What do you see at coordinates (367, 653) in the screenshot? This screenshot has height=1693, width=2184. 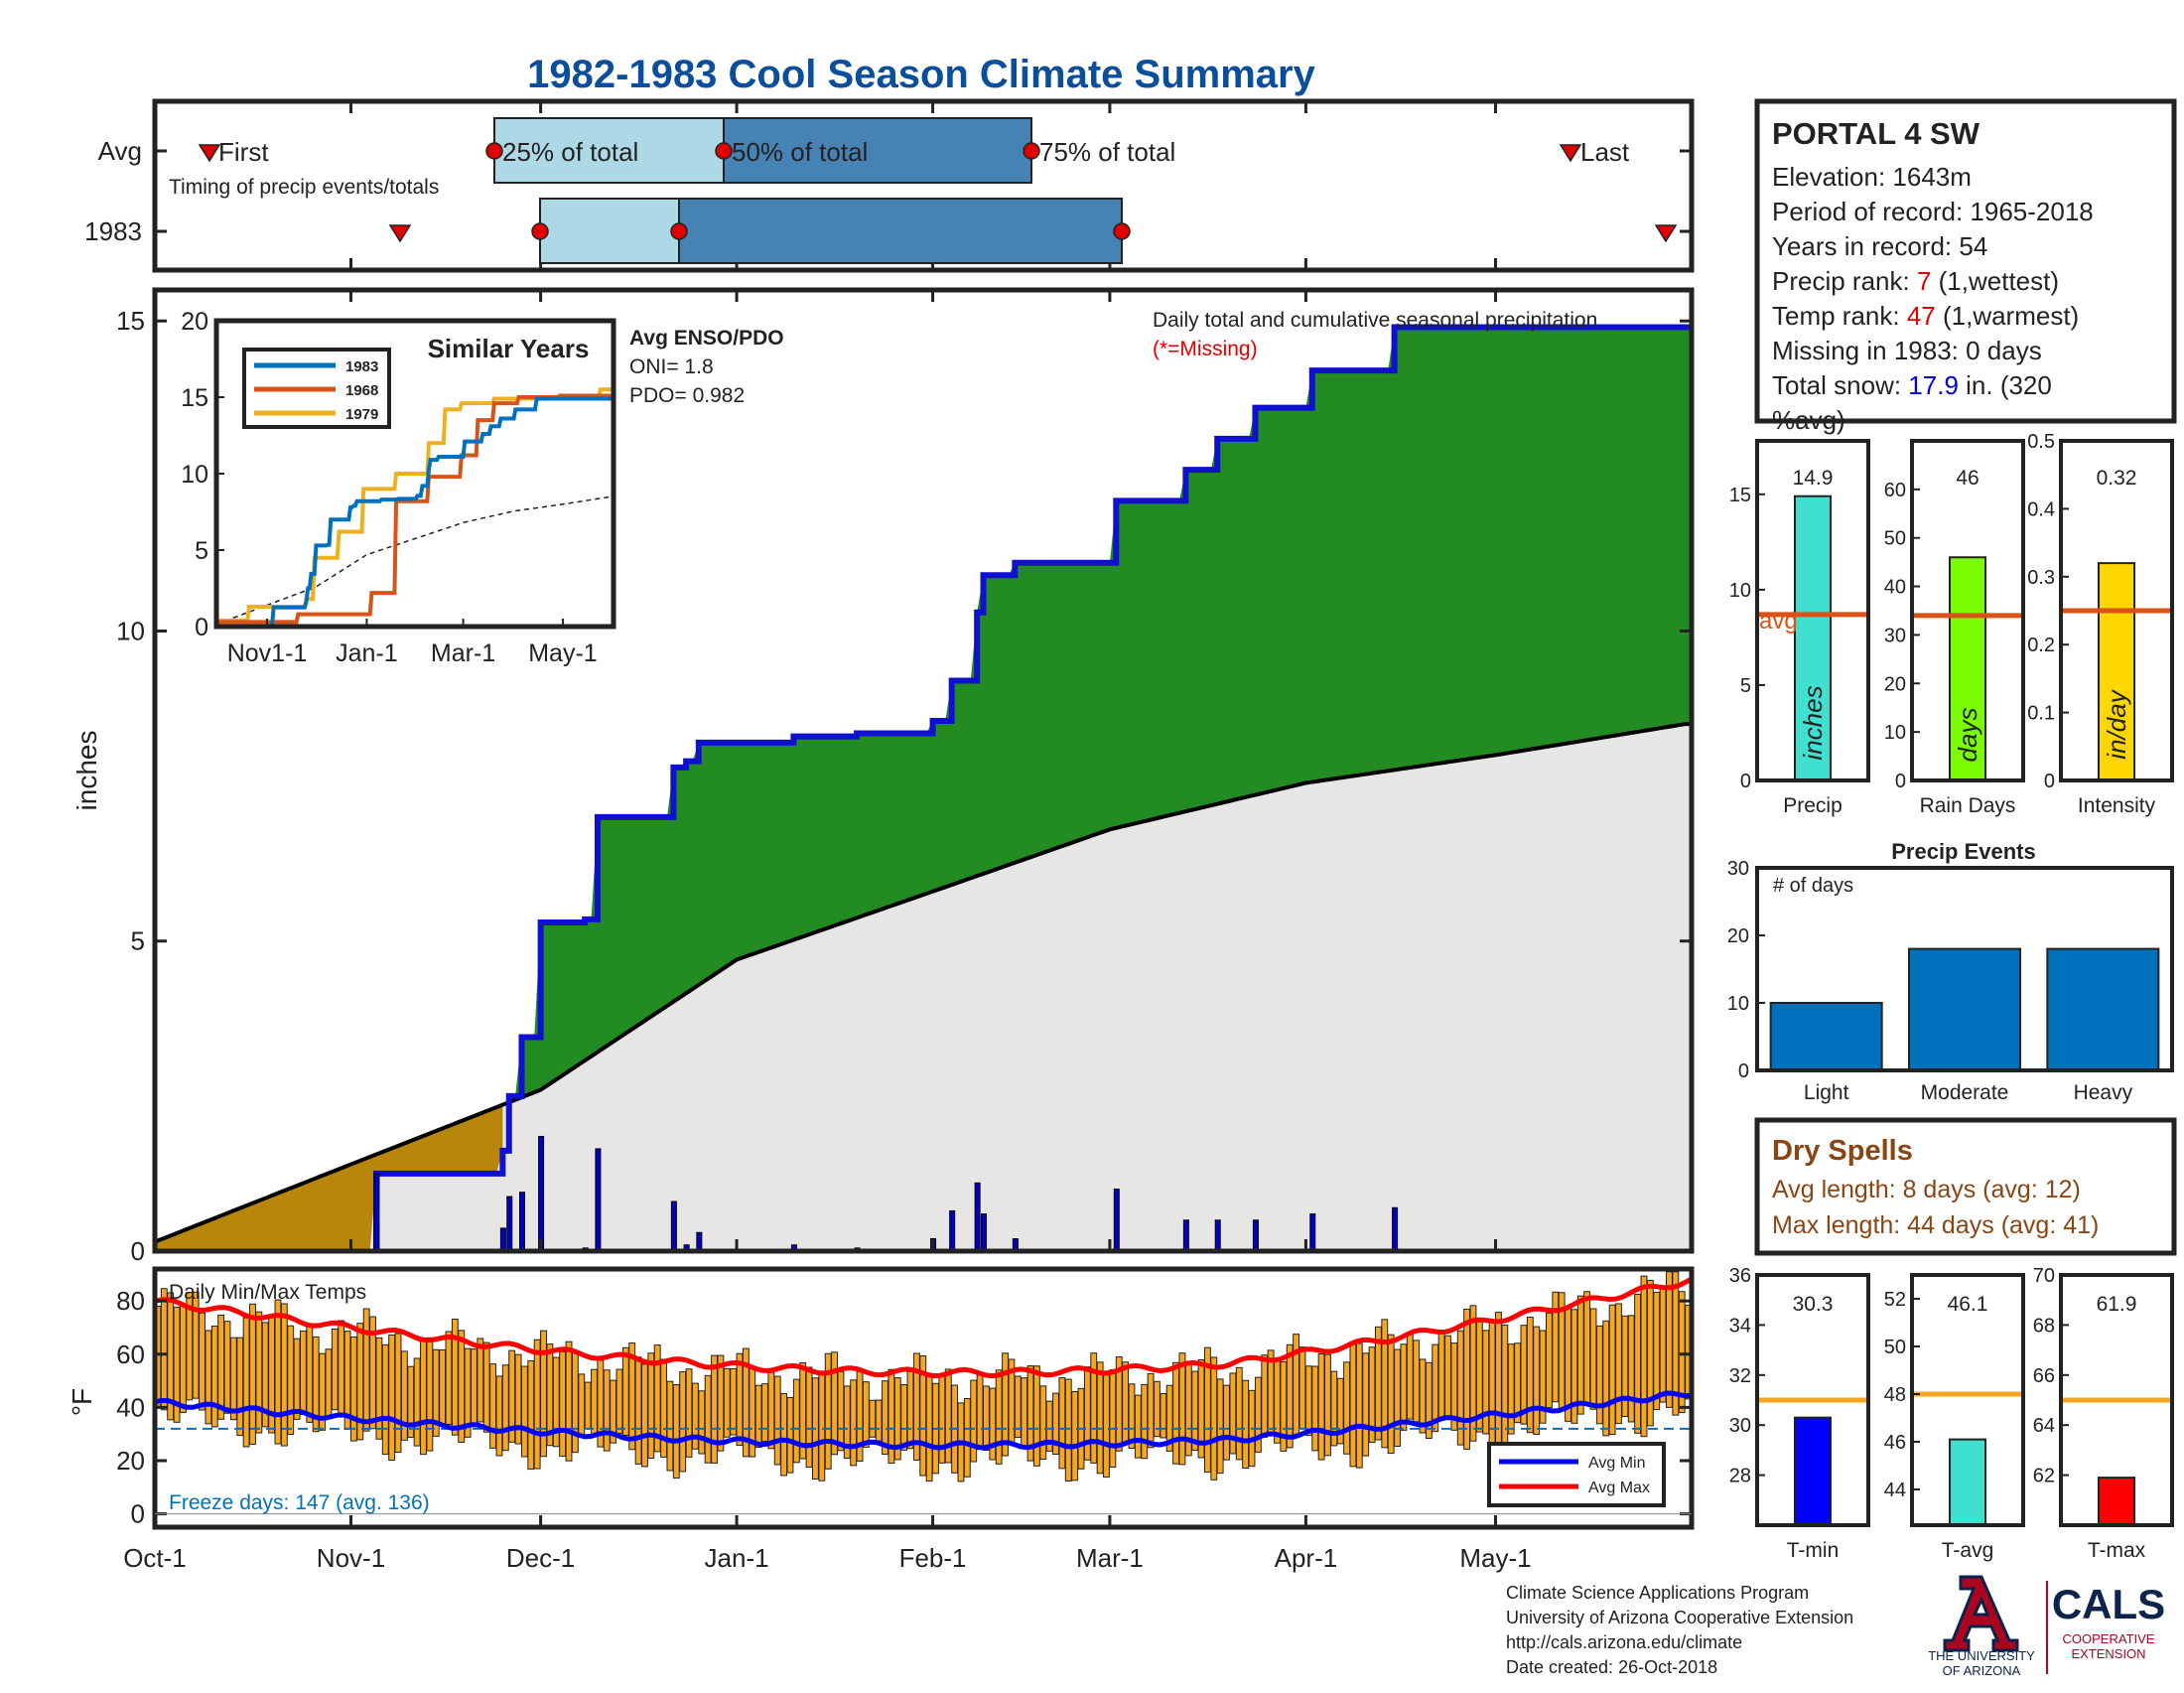 I see `inset-xtick-label: Jan-1` at bounding box center [367, 653].